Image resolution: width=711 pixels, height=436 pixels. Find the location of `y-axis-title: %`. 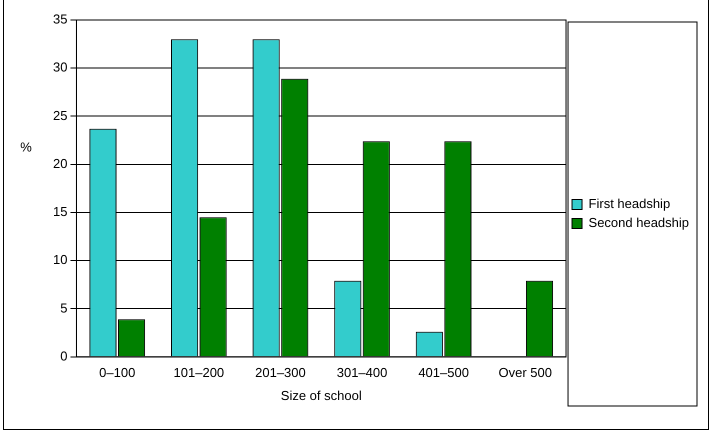

y-axis-title: % is located at coordinates (26, 147).